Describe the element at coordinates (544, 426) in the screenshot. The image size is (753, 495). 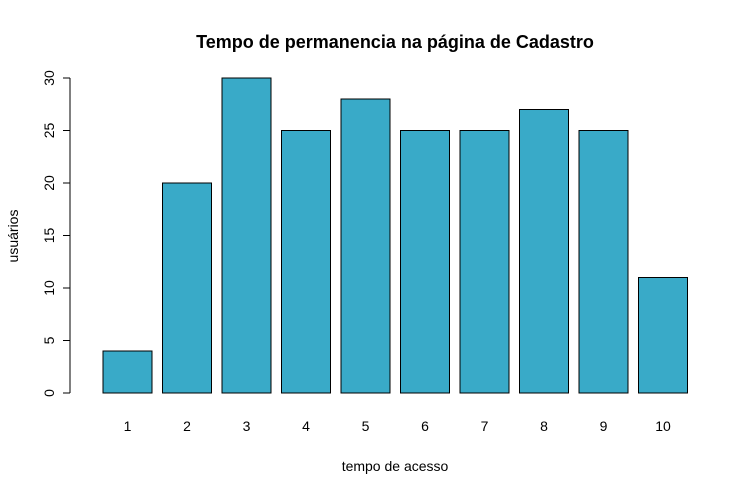
I see `x-tick-label: 8` at that location.